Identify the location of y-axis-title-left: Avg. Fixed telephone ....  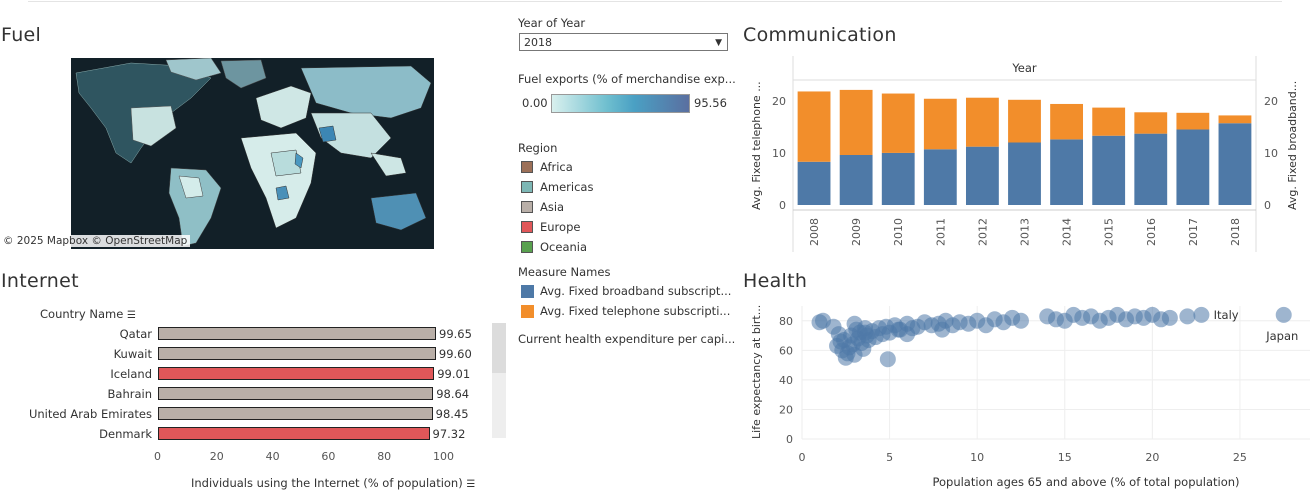
(756, 145).